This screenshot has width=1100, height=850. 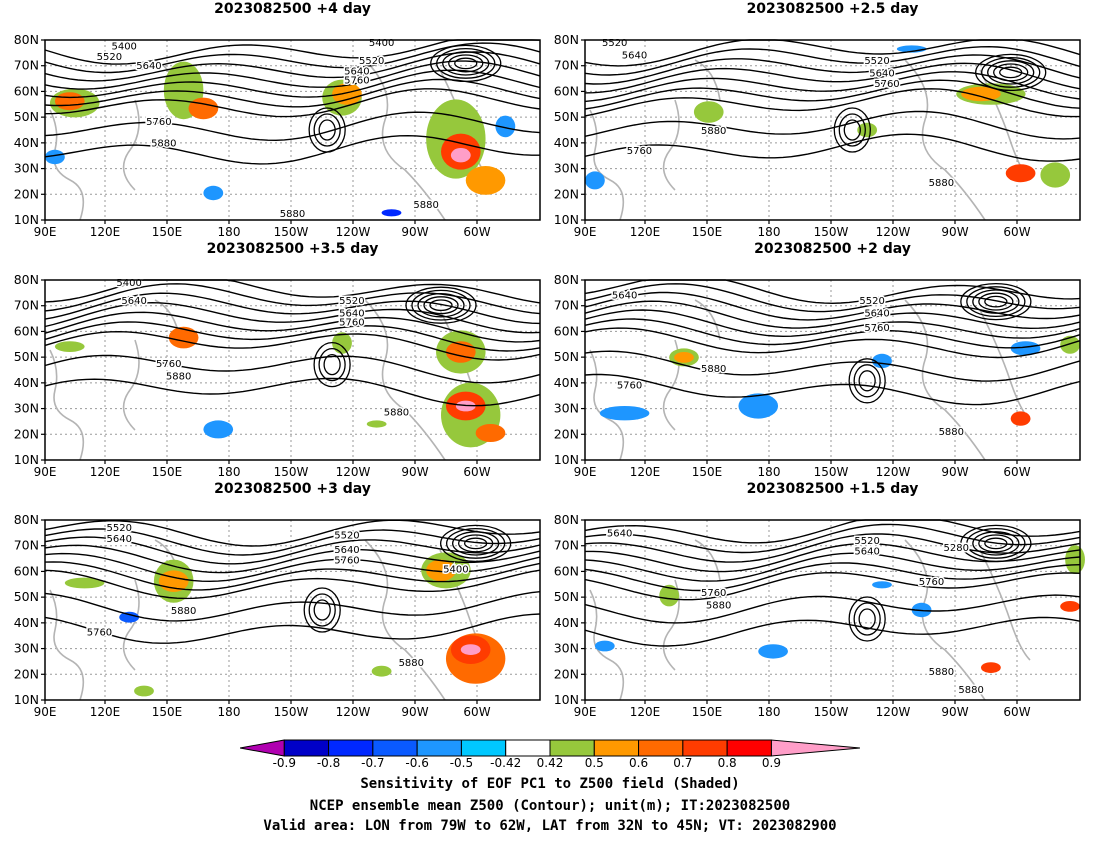 What do you see at coordinates (815, 748) in the screenshot?
I see `colorbar-max-triangle` at bounding box center [815, 748].